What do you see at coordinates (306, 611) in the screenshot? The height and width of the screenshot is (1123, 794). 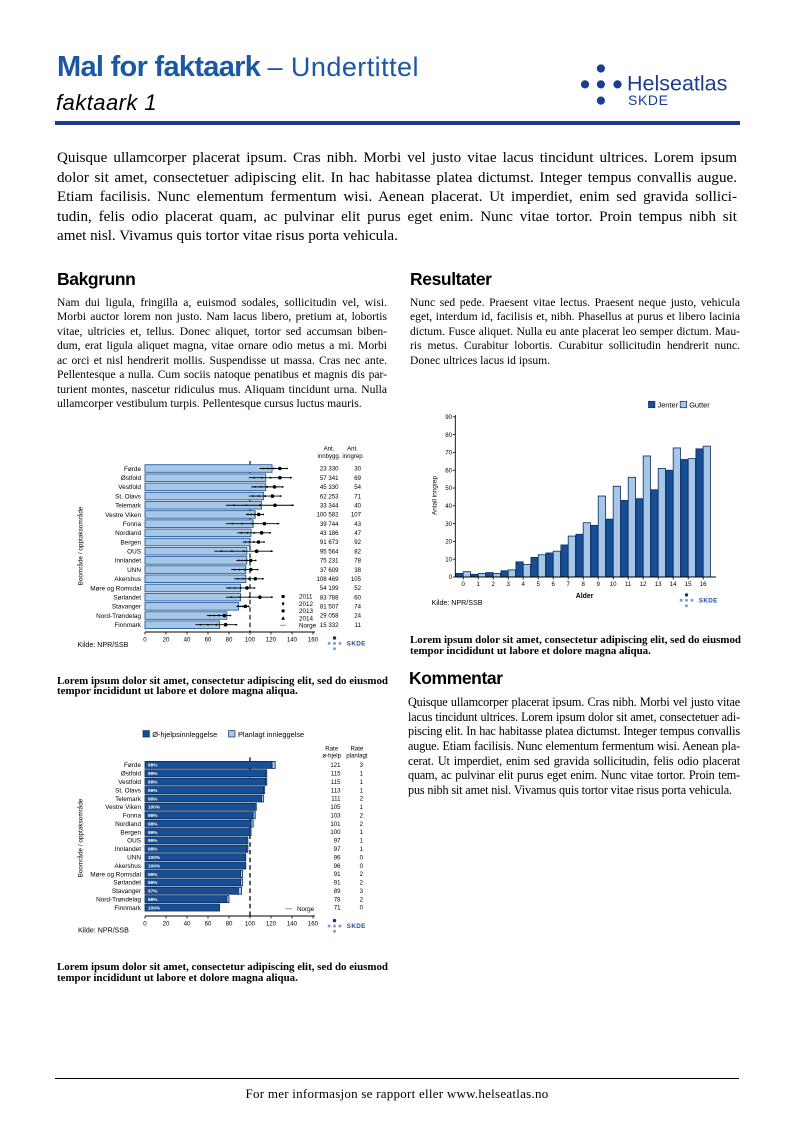 I see `svg-text: 2013` at bounding box center [306, 611].